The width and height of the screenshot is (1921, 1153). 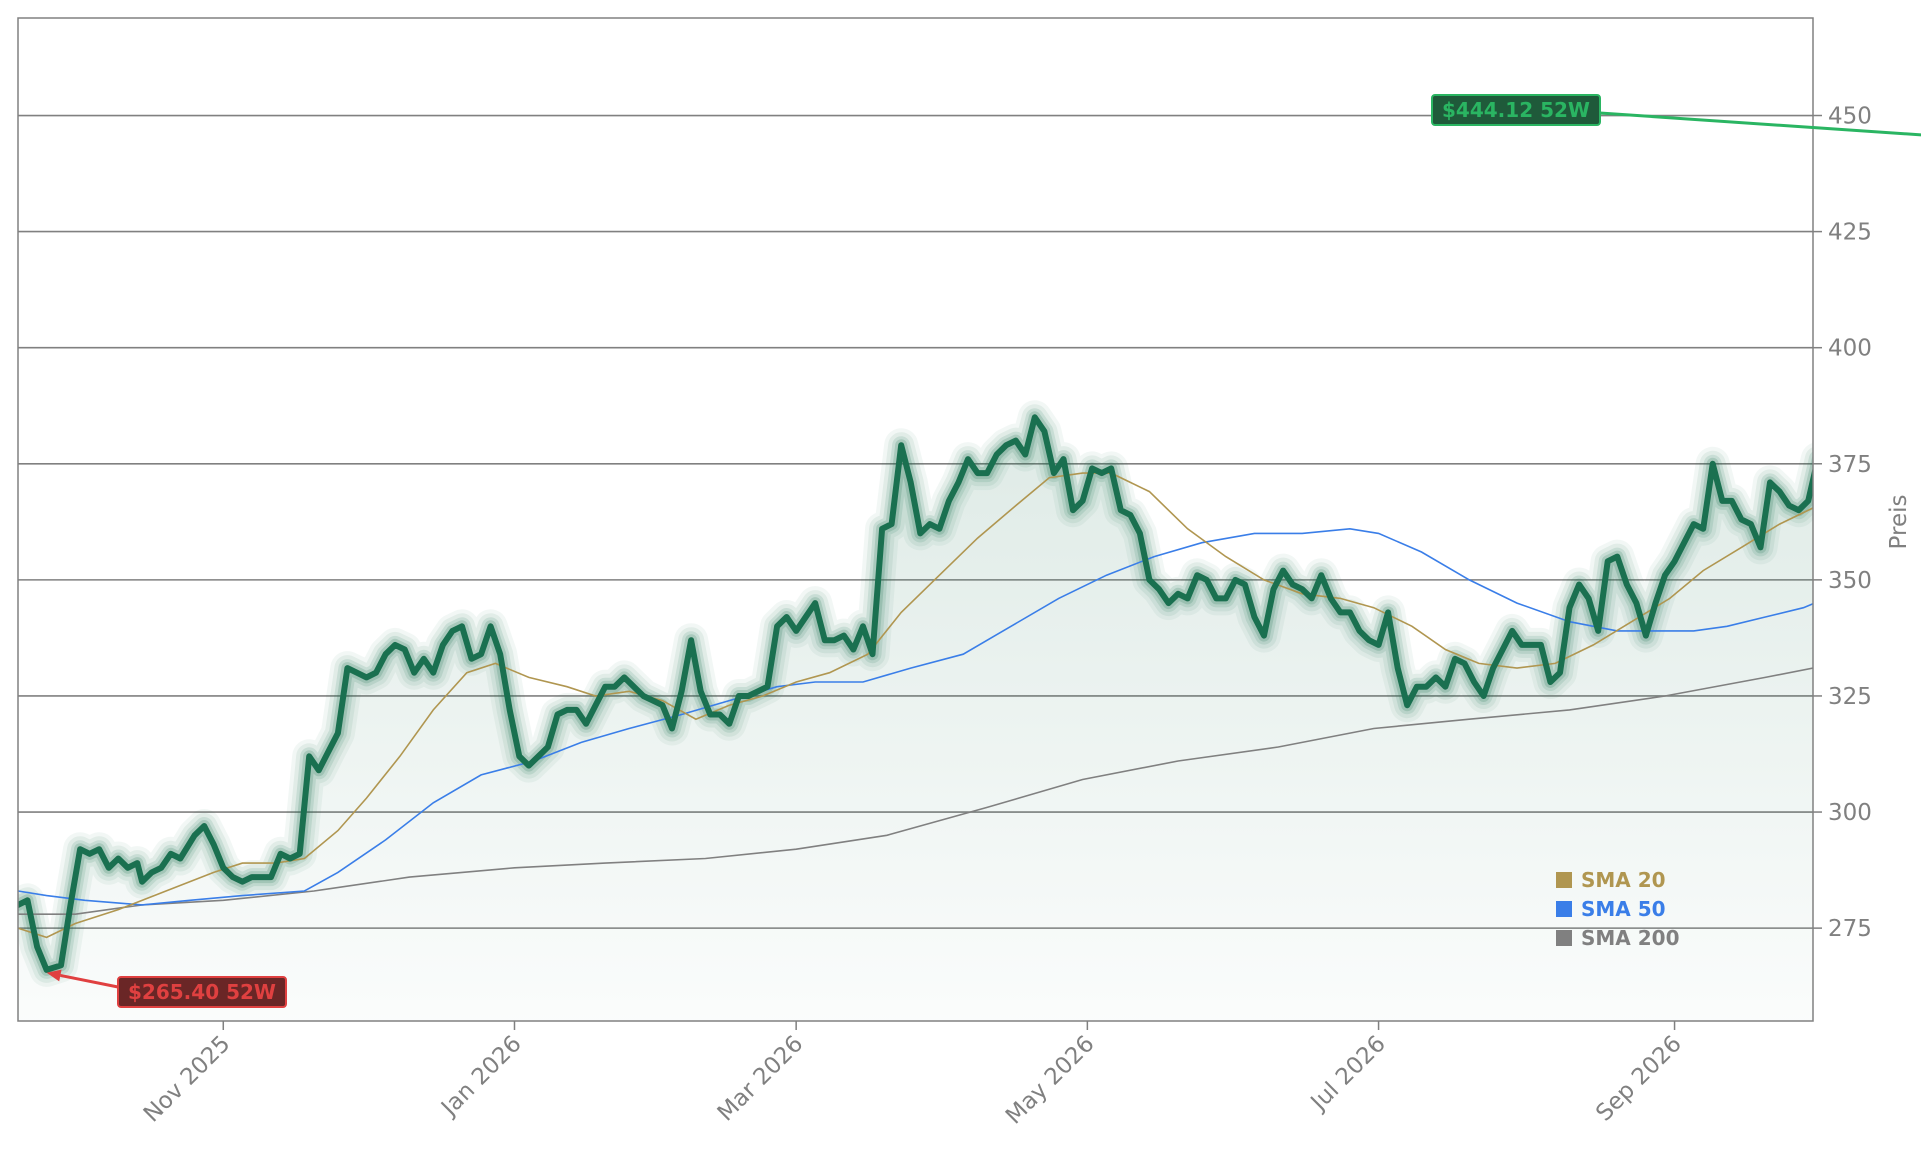 I want to click on legend: SMA 20 SMA 50 SMA 200, so click(x=1618, y=909).